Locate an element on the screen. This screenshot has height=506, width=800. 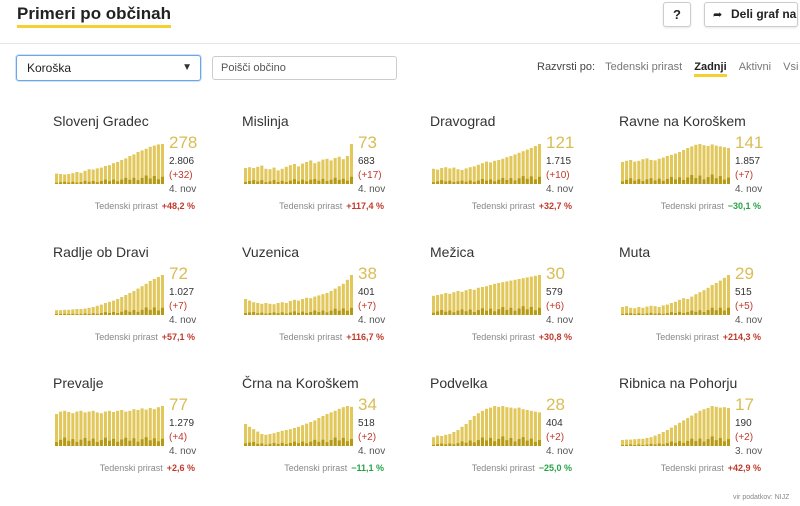
sort-option-active: Aktivni is located at coordinates (755, 67).